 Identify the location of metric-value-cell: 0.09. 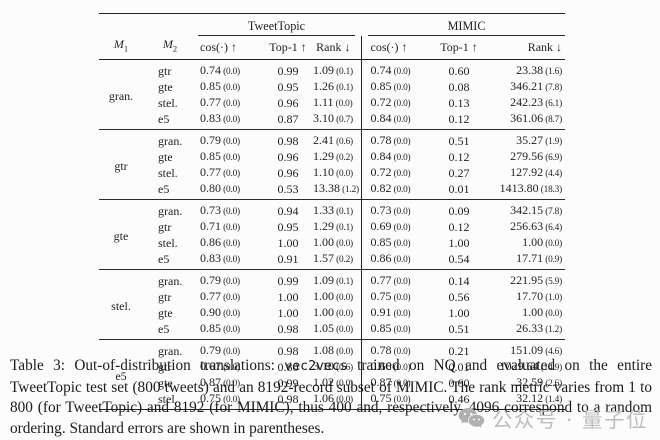
(459, 209).